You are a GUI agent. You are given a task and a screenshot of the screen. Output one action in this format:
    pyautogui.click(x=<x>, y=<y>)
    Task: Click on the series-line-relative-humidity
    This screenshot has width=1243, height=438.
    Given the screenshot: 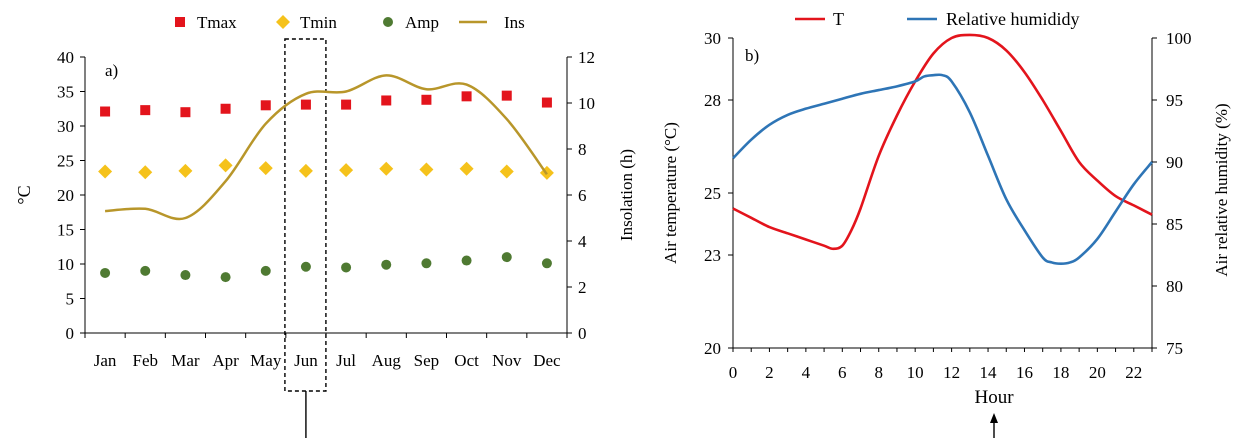 What is the action you would take?
    pyautogui.click(x=943, y=169)
    